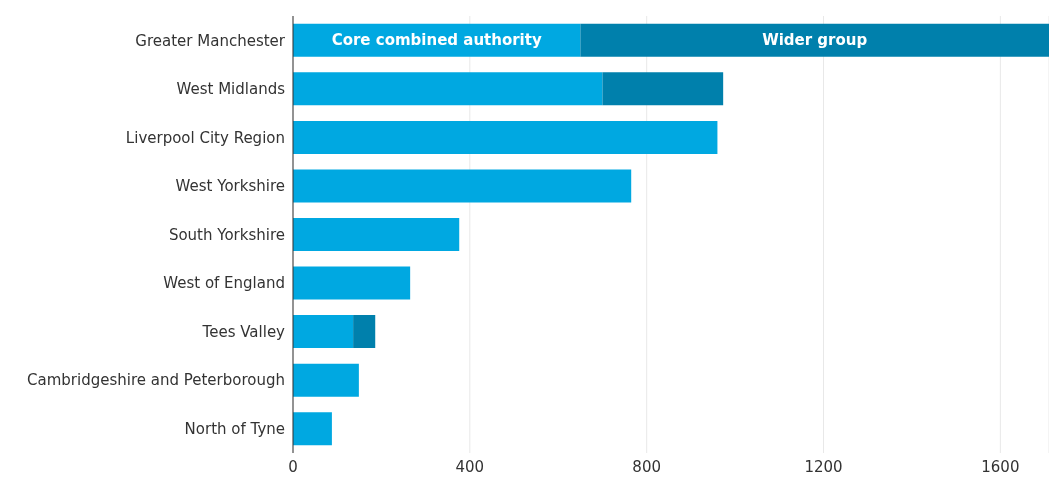 This screenshot has width=1049, height=496. What do you see at coordinates (210, 40) in the screenshot?
I see `y-tick-label: Greater Manchester` at bounding box center [210, 40].